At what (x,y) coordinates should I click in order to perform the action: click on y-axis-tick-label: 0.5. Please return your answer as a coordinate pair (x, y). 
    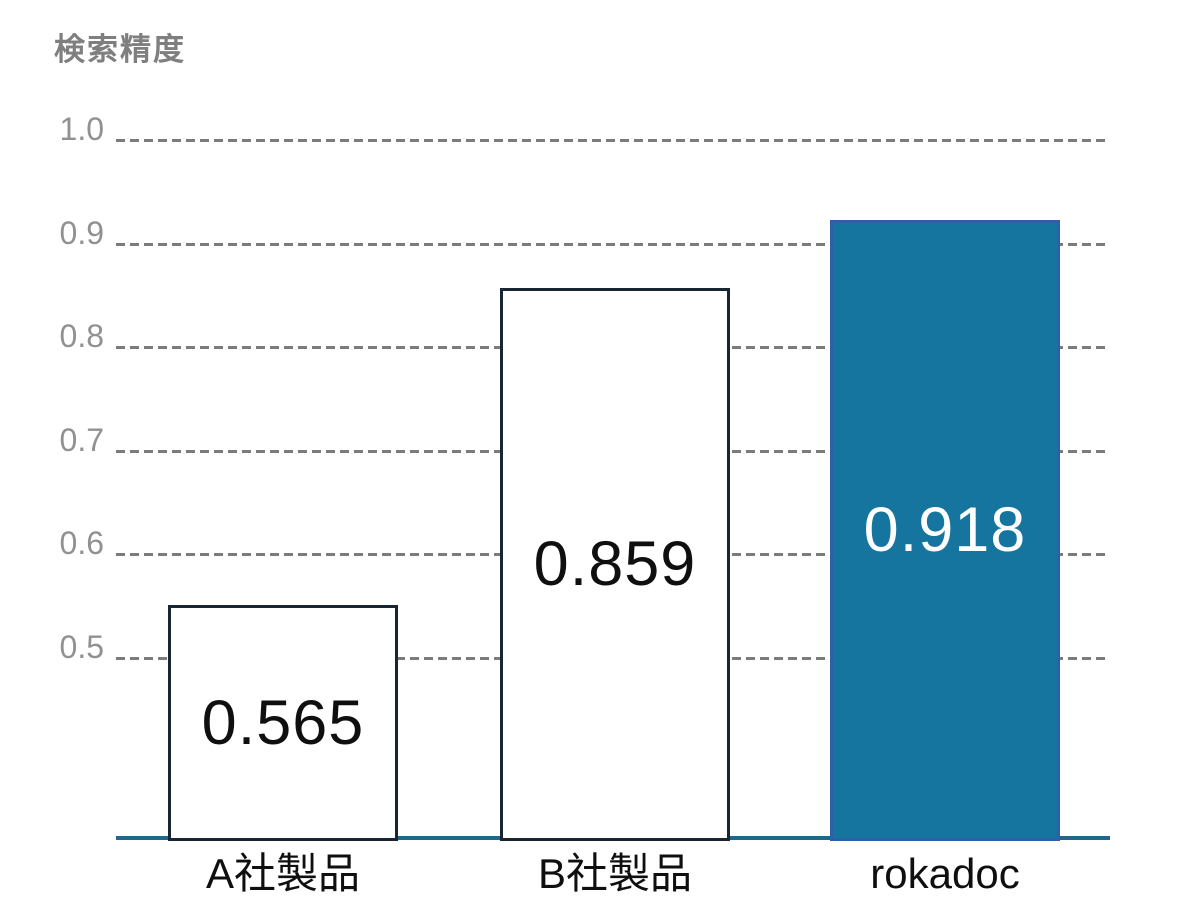
    Looking at the image, I should click on (81, 646).